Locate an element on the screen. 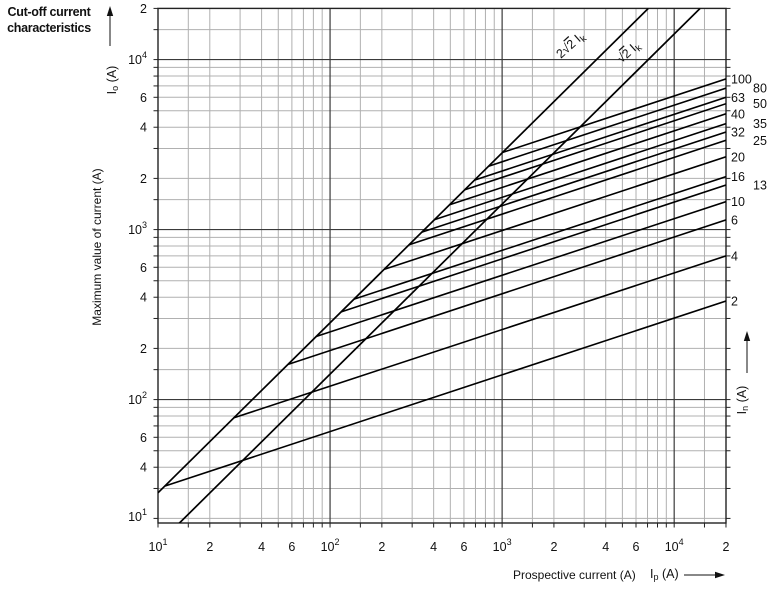 The image size is (768, 600). y-tick-40: 4 is located at coordinates (143, 468).